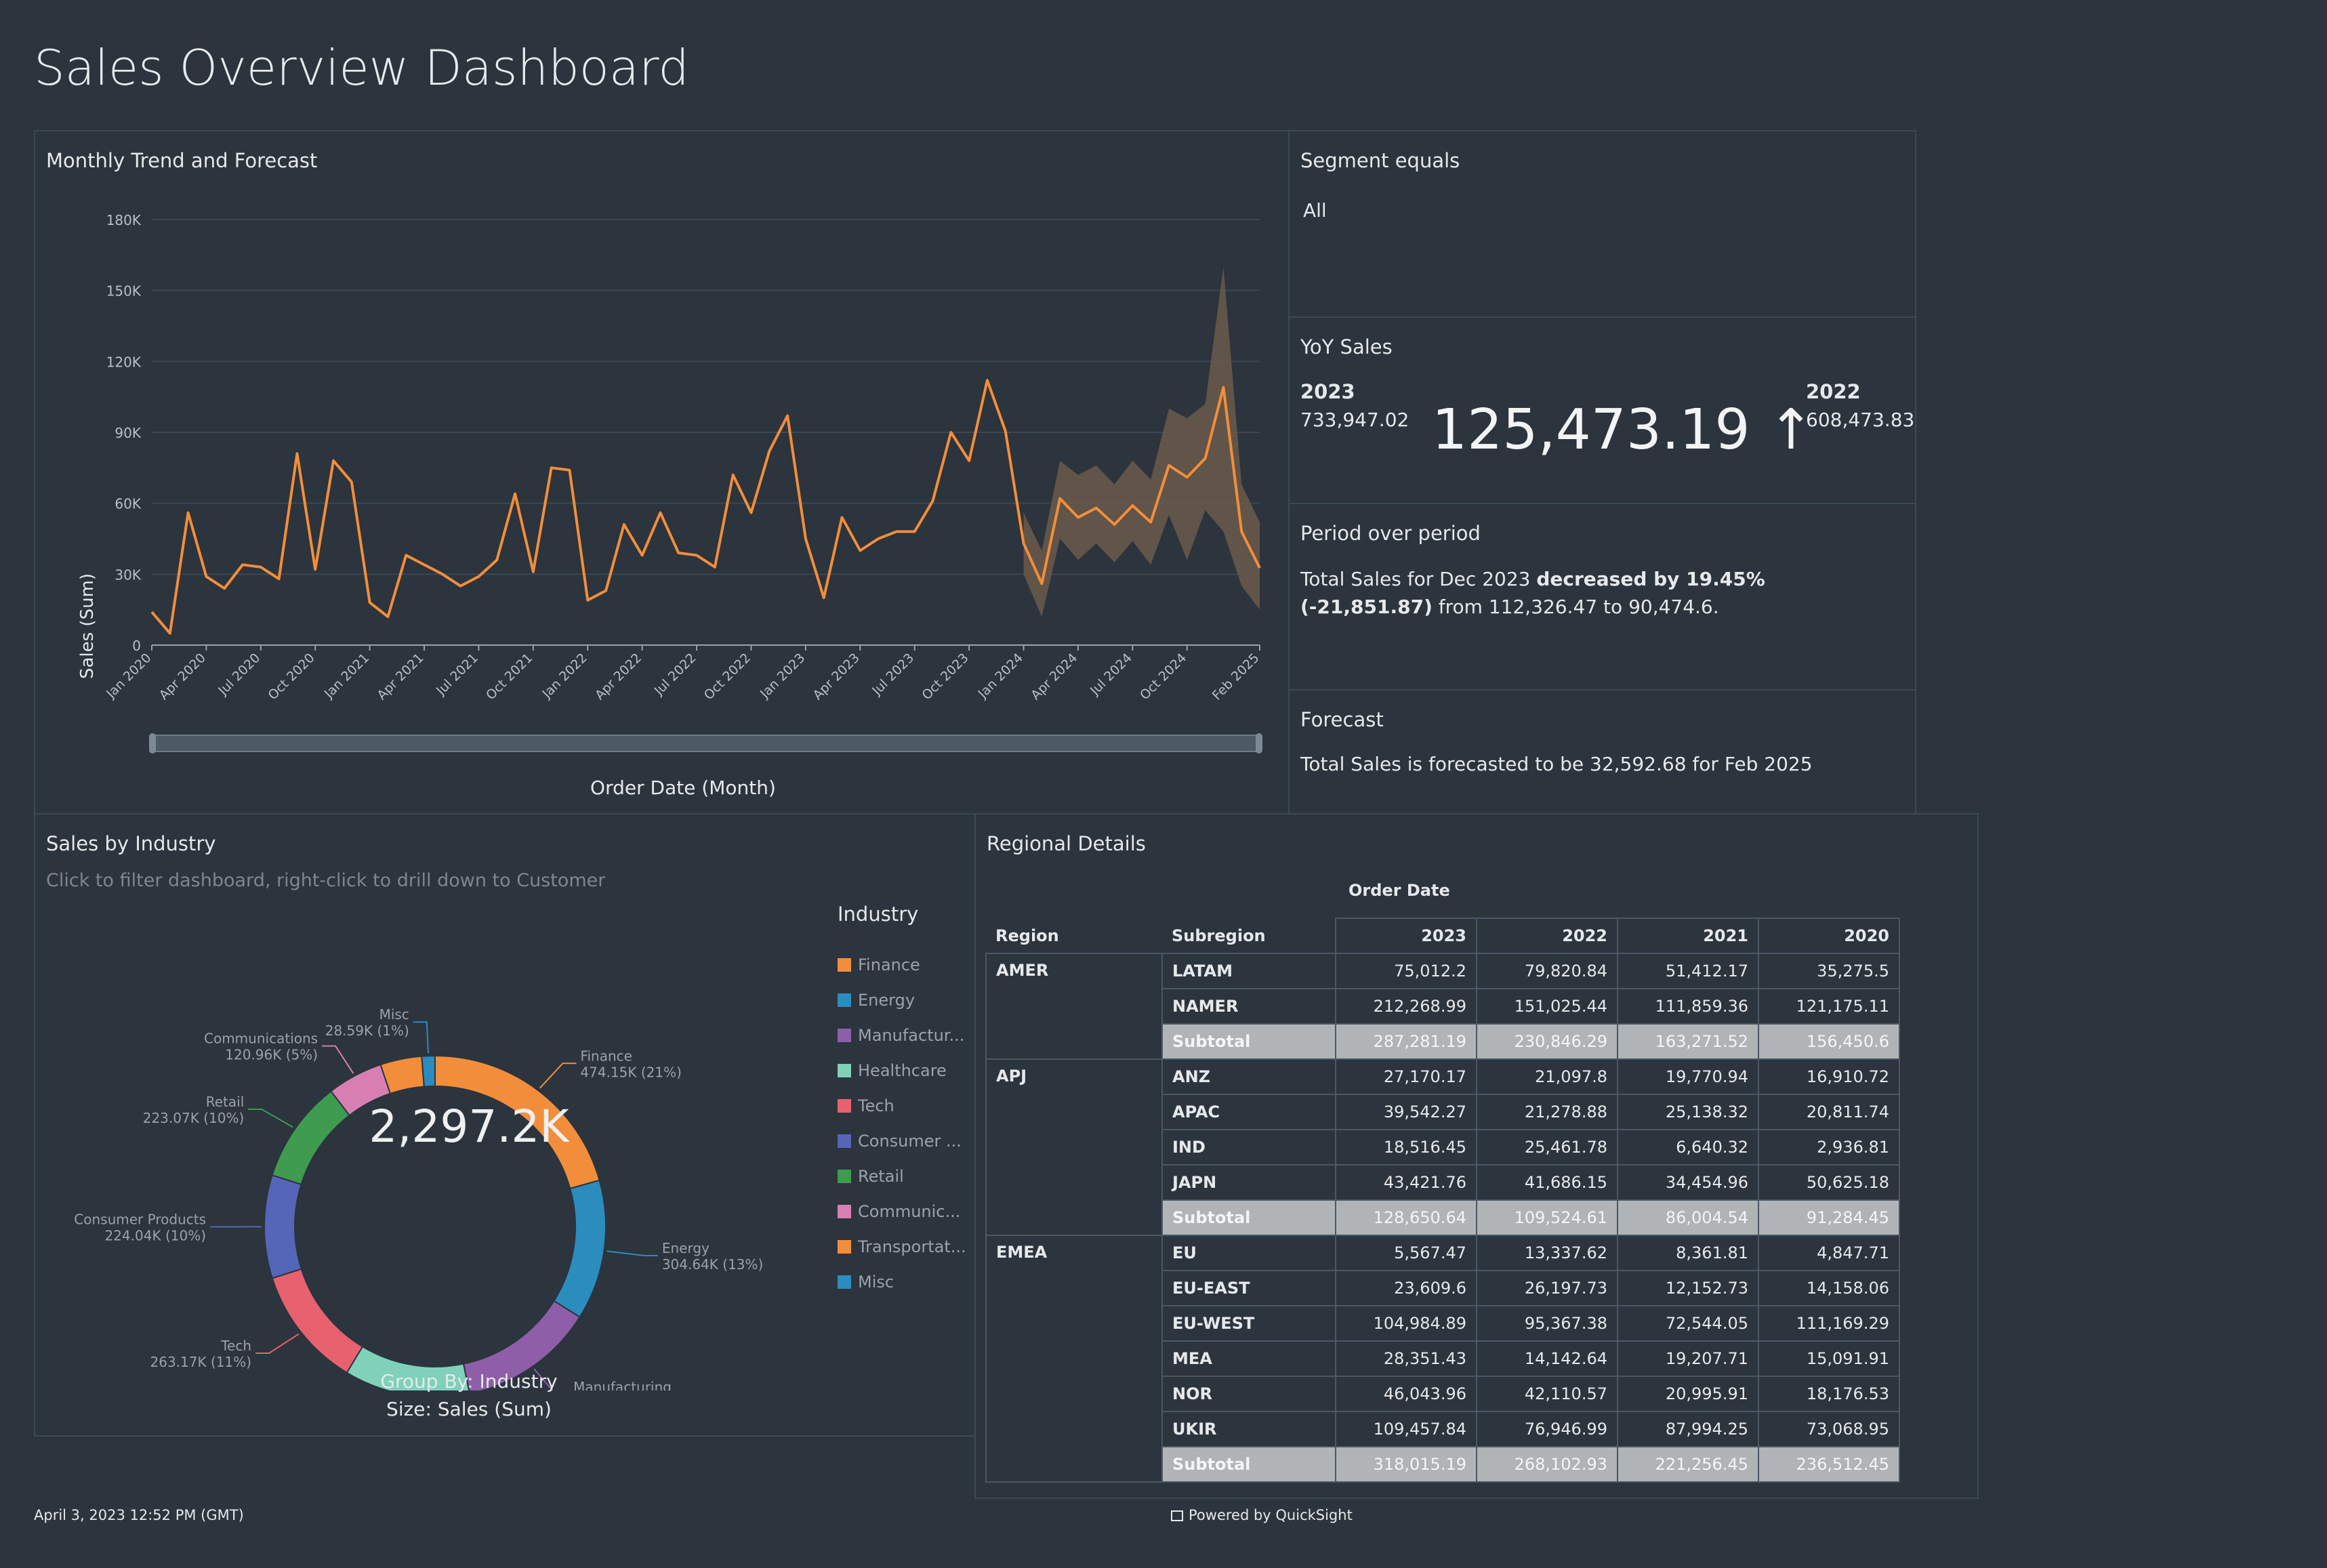  What do you see at coordinates (1248, 1112) in the screenshot?
I see `subregion-cell: APAC` at bounding box center [1248, 1112].